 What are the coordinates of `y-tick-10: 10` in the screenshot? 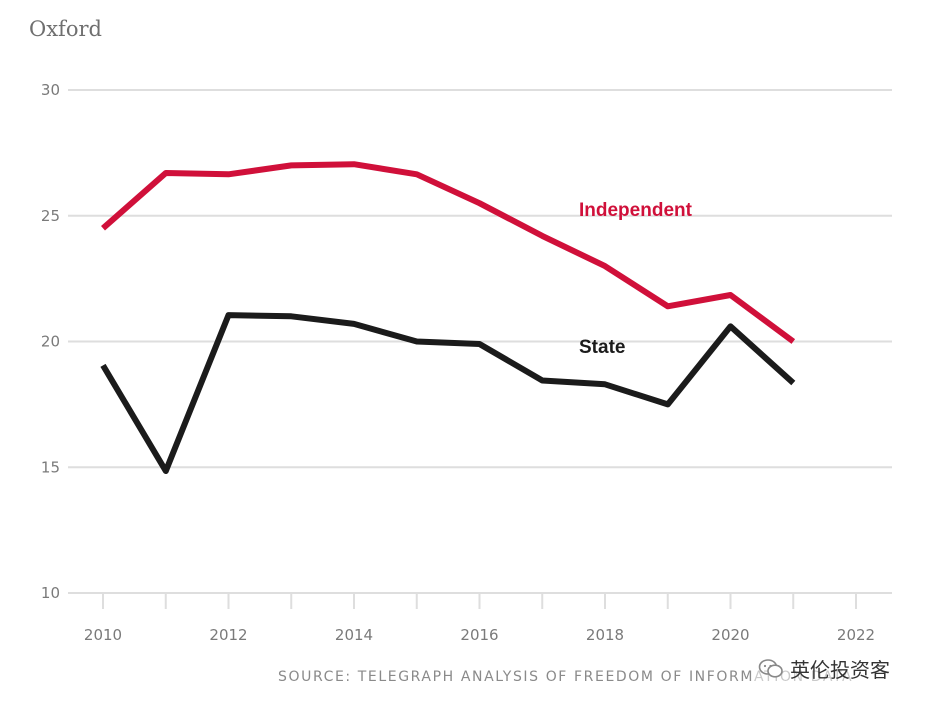 It's located at (50, 593).